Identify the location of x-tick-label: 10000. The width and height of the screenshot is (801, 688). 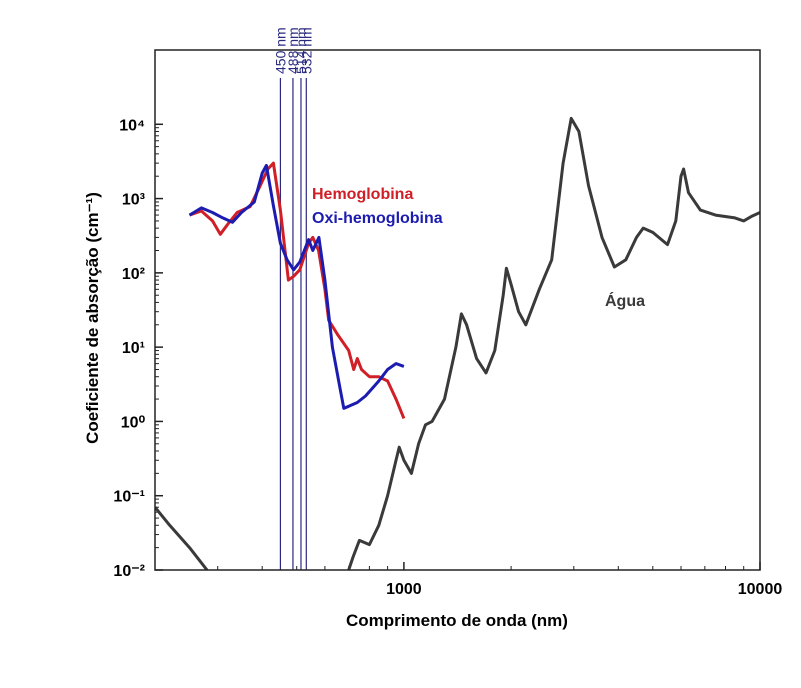
(760, 589).